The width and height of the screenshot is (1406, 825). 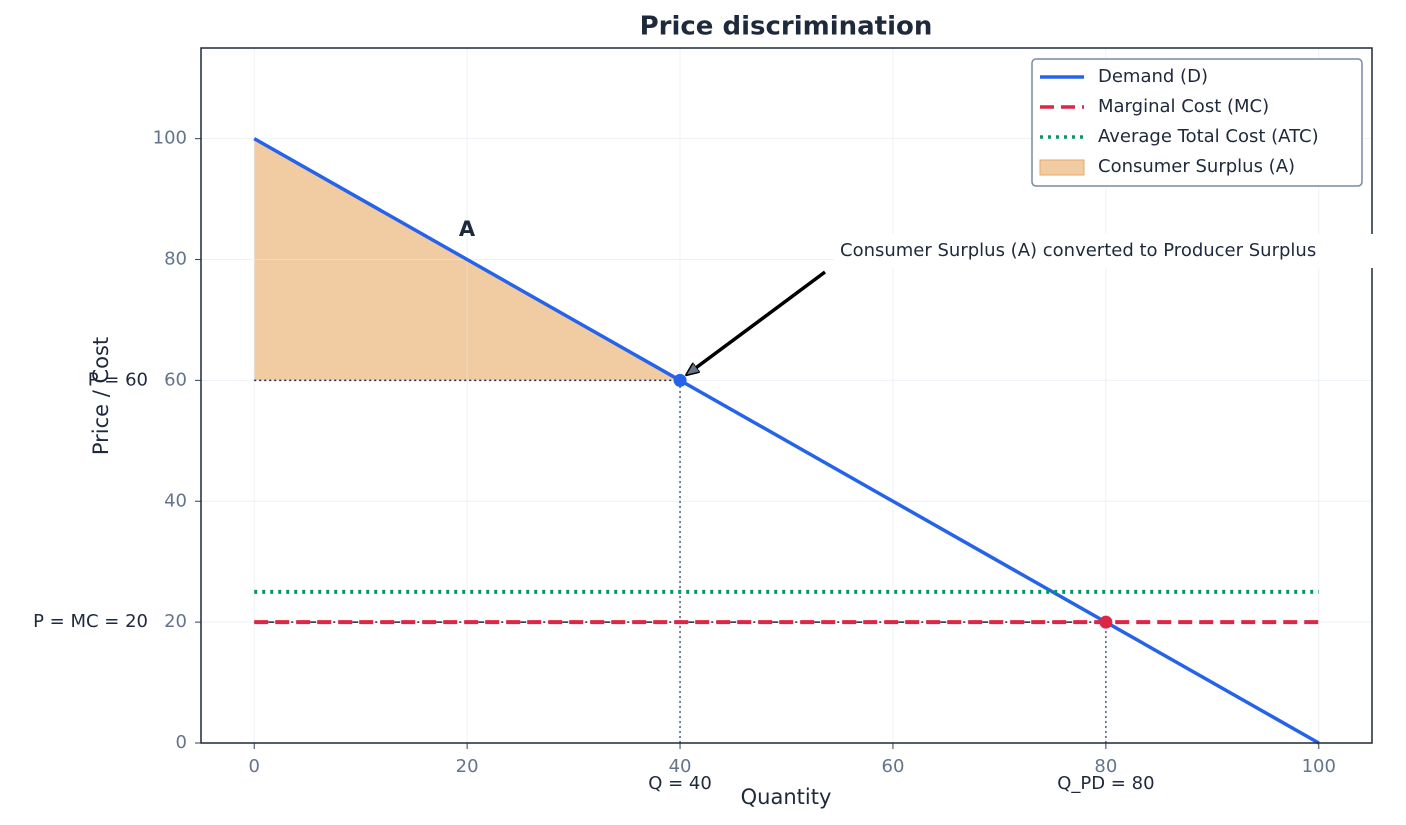 What do you see at coordinates (893, 766) in the screenshot?
I see `x-tick-label: 60` at bounding box center [893, 766].